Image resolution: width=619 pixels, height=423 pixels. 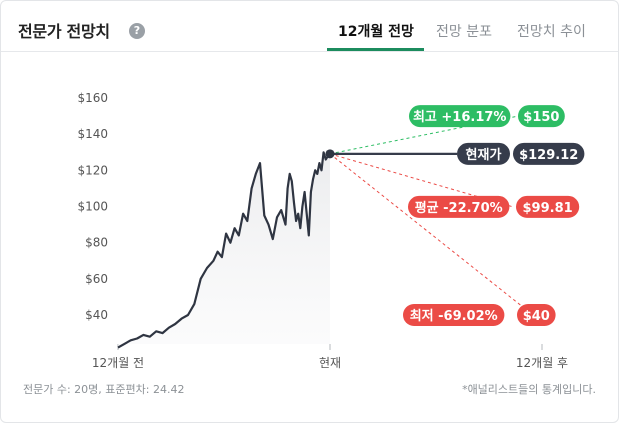 I want to click on y-tick-label: $40, so click(x=96, y=315).